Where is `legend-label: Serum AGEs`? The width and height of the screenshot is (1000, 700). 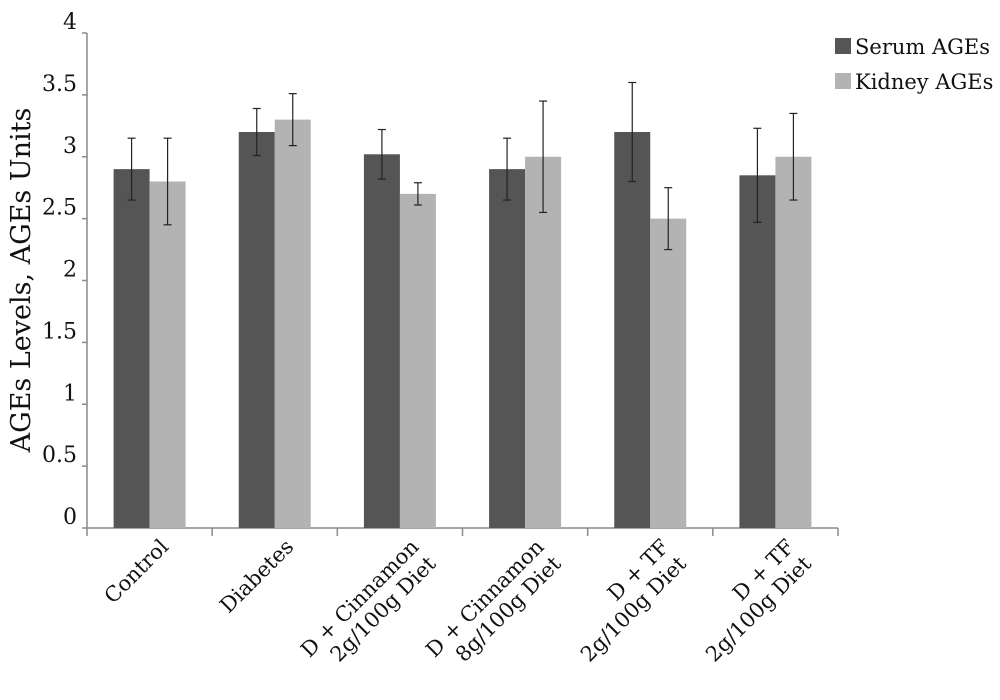
legend-label: Serum AGEs is located at coordinates (922, 47).